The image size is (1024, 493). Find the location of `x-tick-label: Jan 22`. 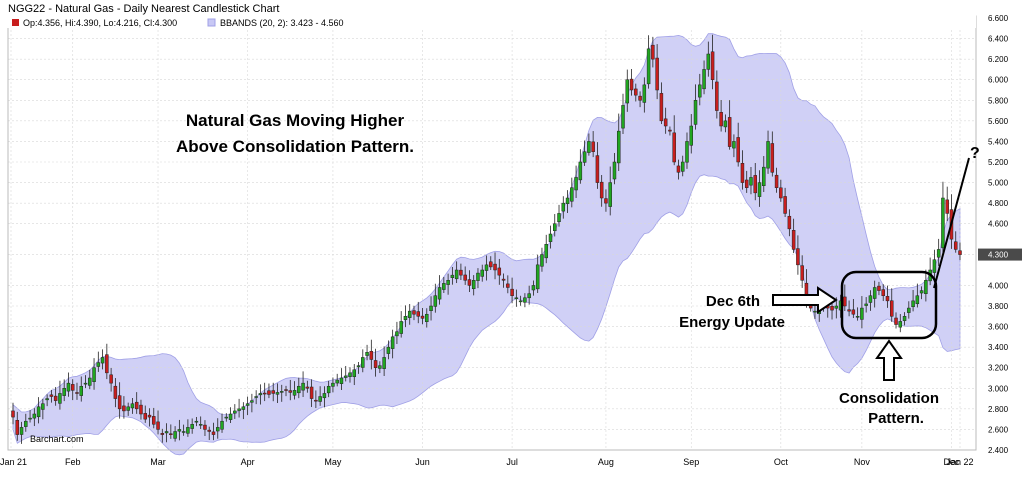

x-tick-label: Jan 22 is located at coordinates (959, 462).